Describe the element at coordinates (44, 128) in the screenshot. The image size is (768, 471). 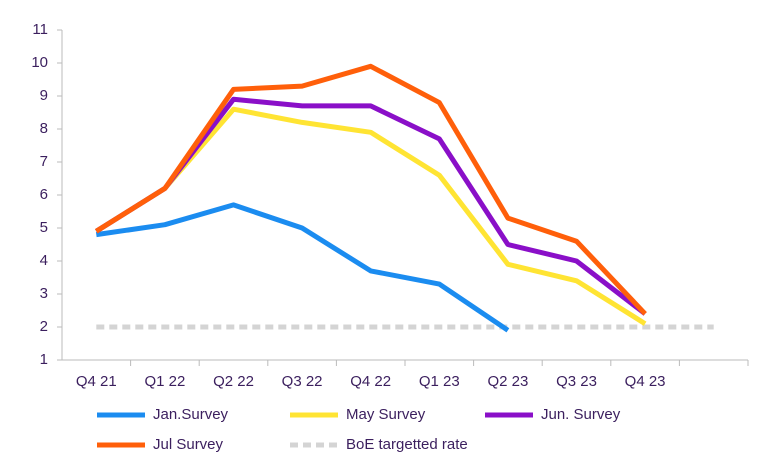
I see `y-tick-label: 8` at that location.